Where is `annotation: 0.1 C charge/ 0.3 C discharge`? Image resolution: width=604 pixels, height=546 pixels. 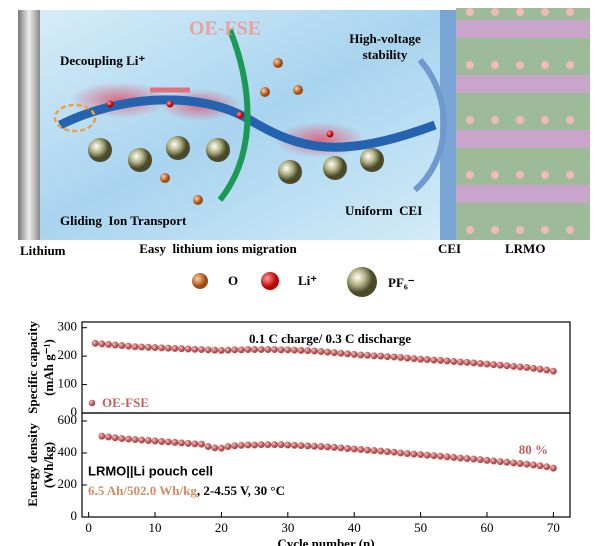 annotation: 0.1 C charge/ 0.3 C discharge is located at coordinates (330, 338).